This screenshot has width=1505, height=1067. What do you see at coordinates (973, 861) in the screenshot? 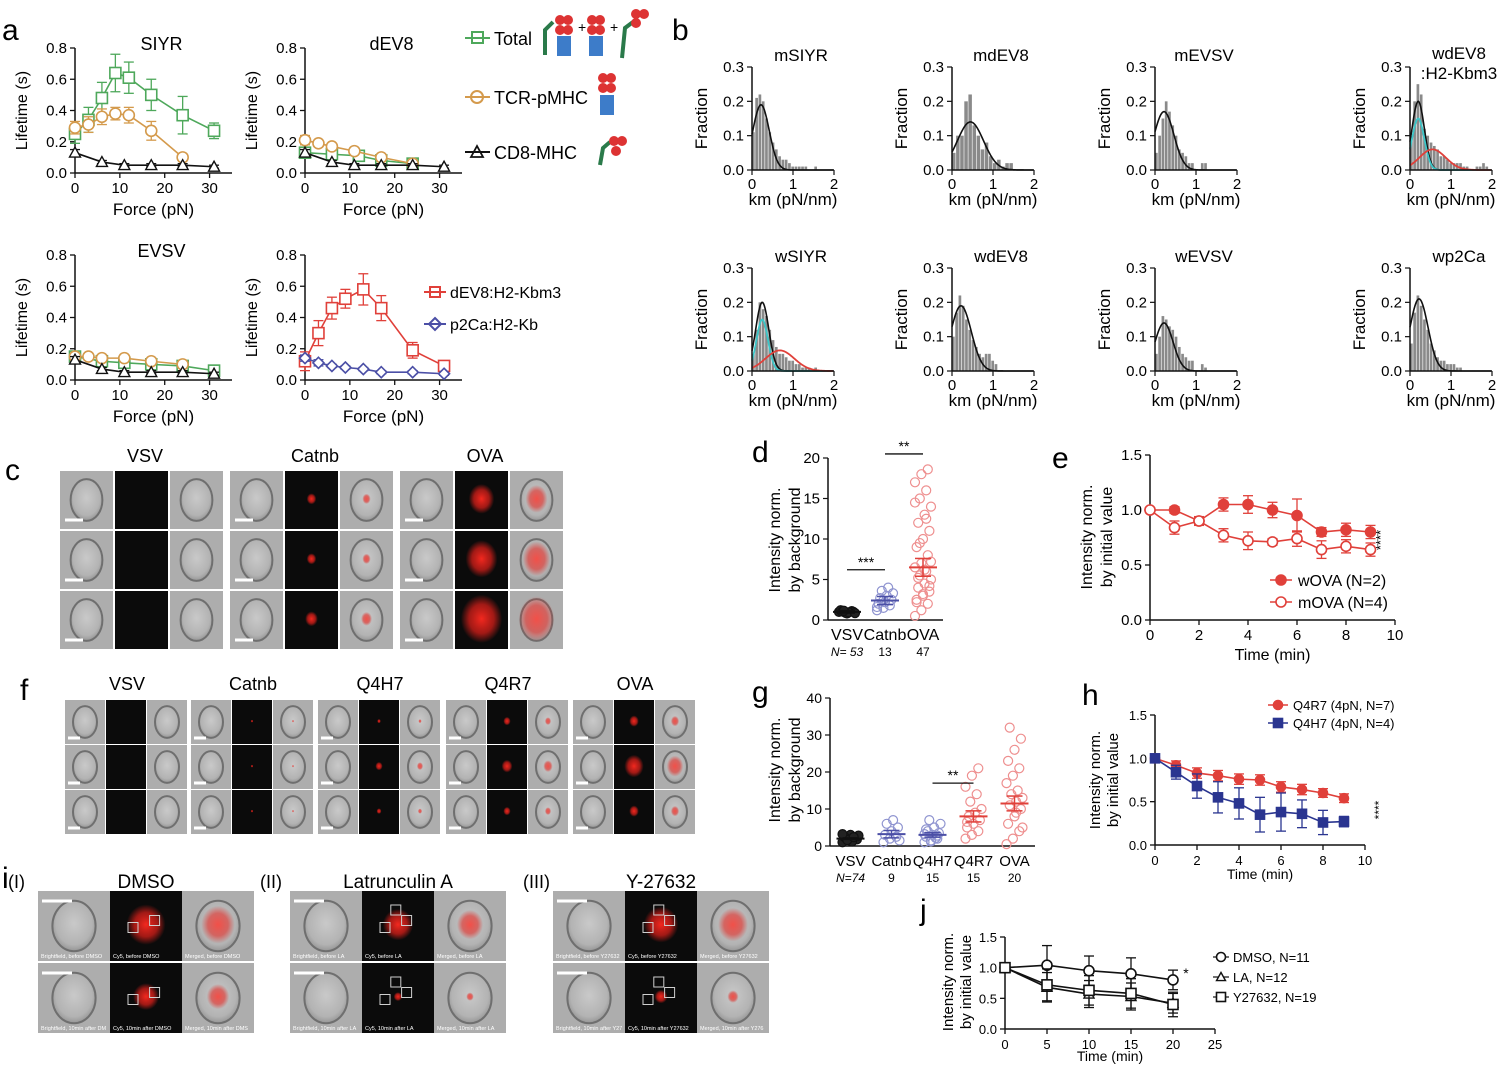
I see `category-label: Q4R7` at bounding box center [973, 861].